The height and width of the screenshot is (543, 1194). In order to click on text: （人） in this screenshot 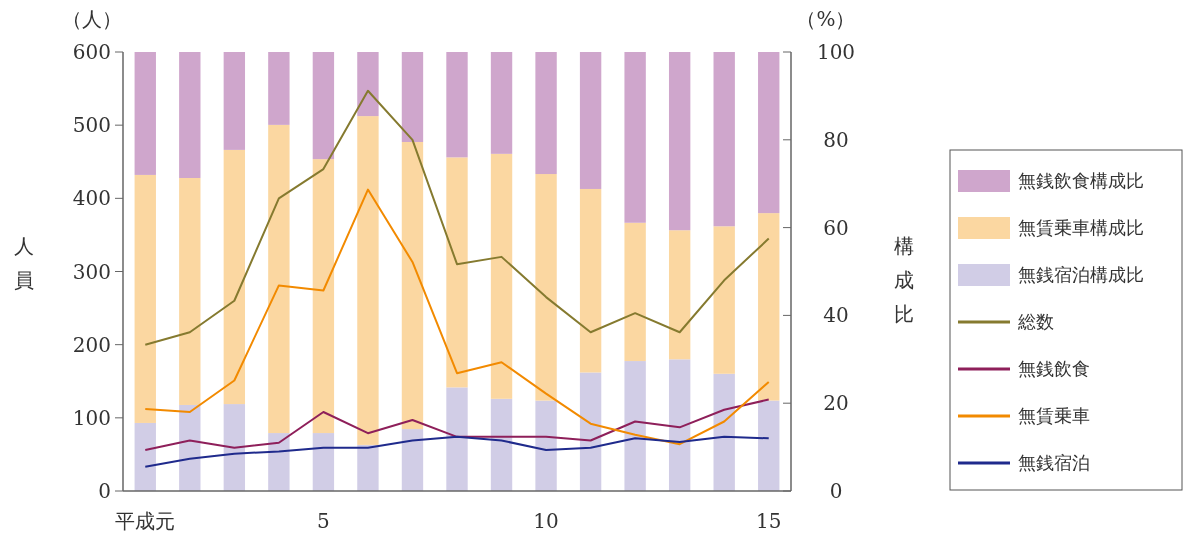, I will do `click(92, 19)`.